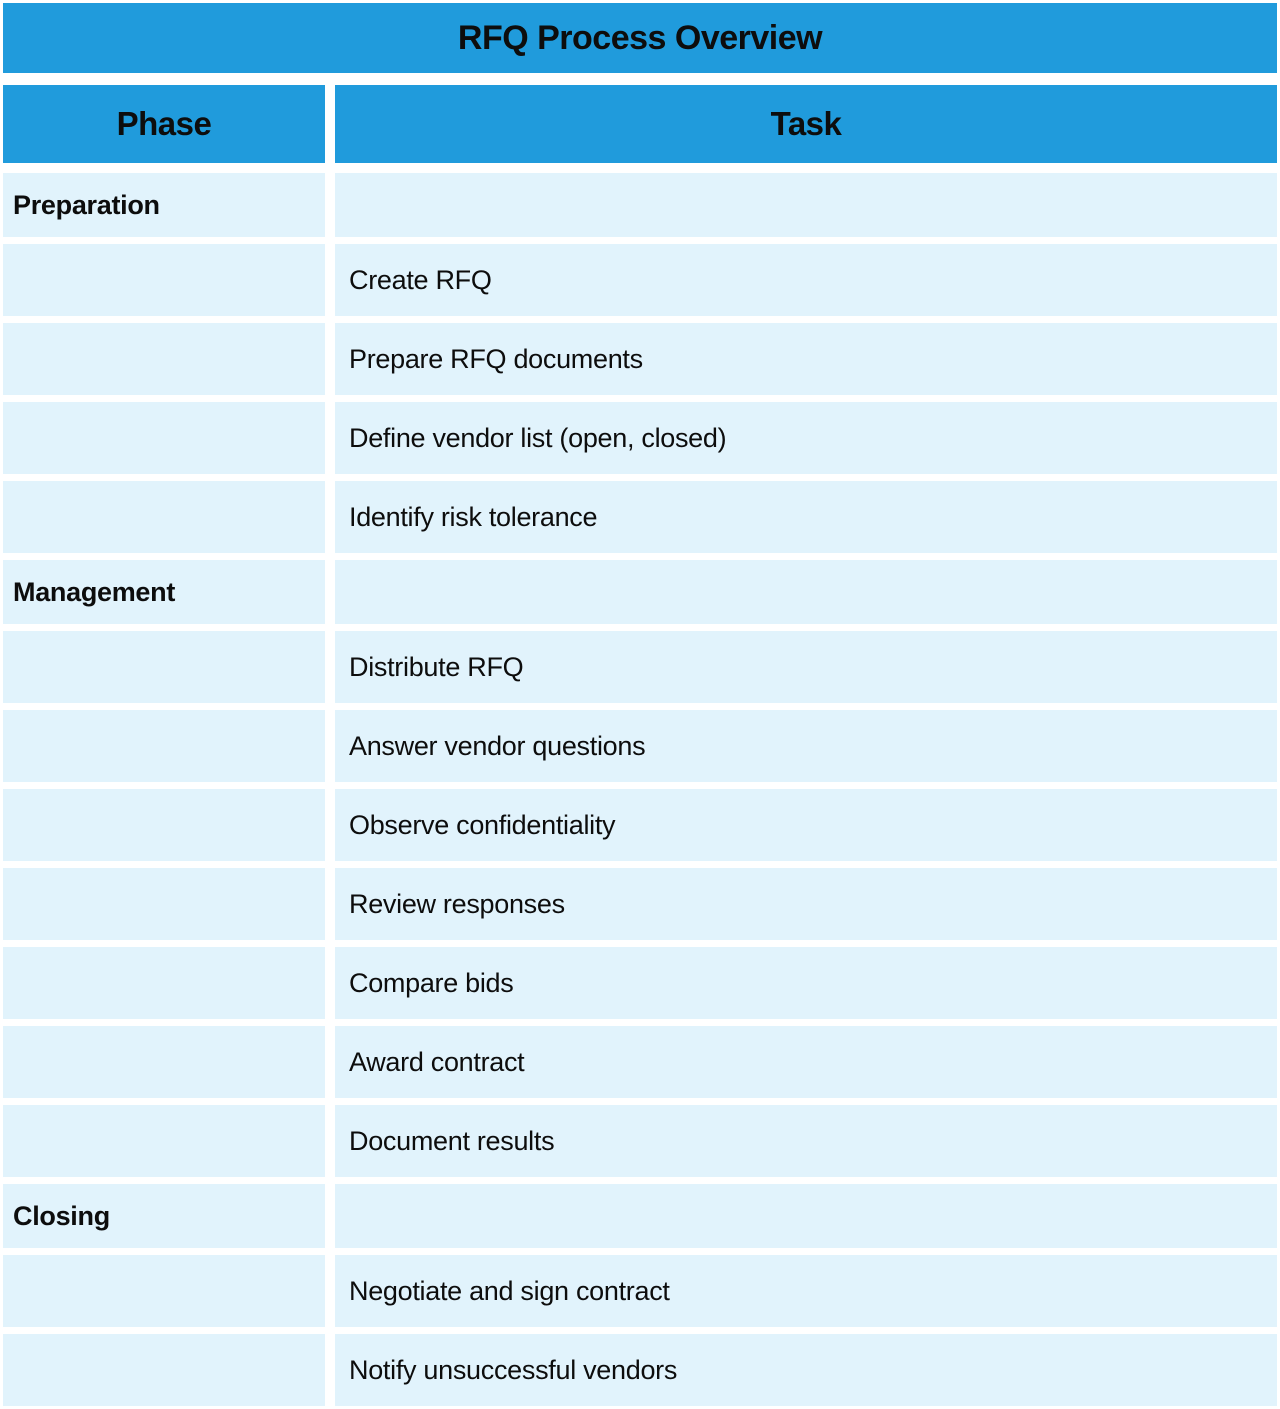 Image resolution: width=1280 pixels, height=1409 pixels. I want to click on table-row: Distribute RFQ, so click(640, 667).